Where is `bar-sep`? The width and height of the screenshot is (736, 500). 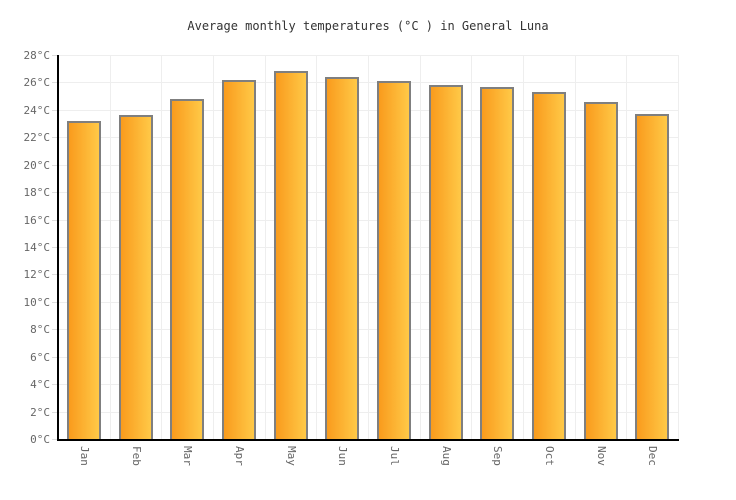
bar-sep is located at coordinates (497, 262).